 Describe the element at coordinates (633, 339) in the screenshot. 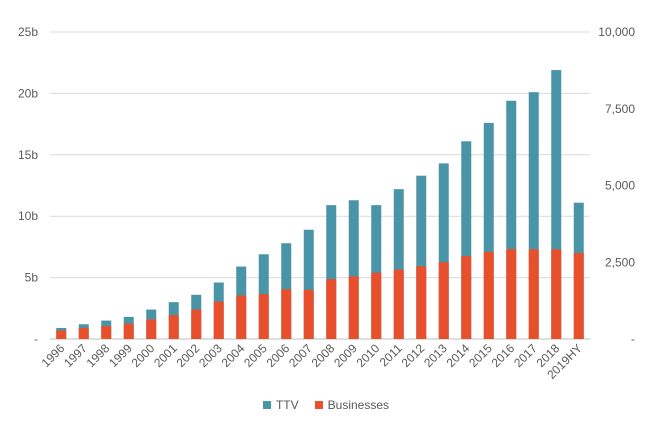

I see `right-tick-label: -` at that location.